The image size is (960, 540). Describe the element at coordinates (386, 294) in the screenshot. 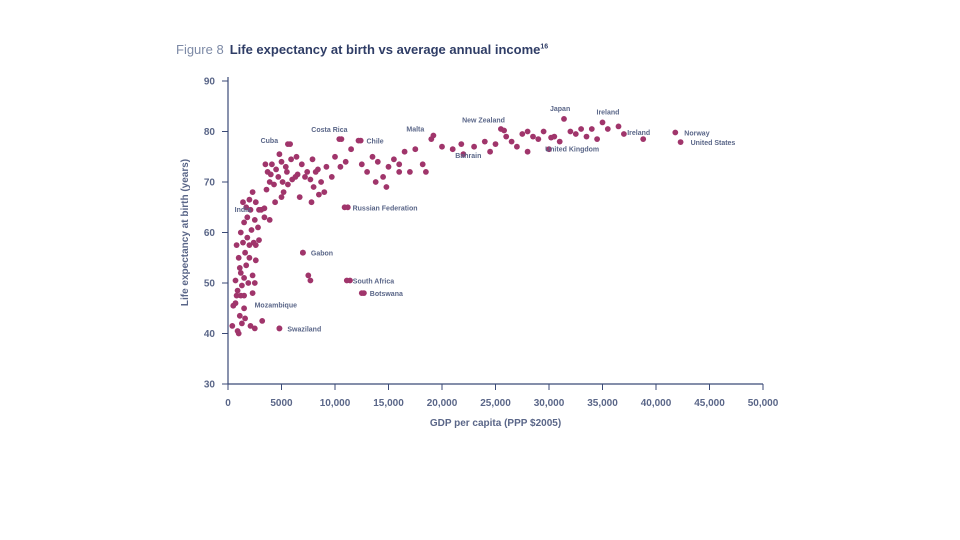

I see `point-label-botswana: Botswana` at that location.